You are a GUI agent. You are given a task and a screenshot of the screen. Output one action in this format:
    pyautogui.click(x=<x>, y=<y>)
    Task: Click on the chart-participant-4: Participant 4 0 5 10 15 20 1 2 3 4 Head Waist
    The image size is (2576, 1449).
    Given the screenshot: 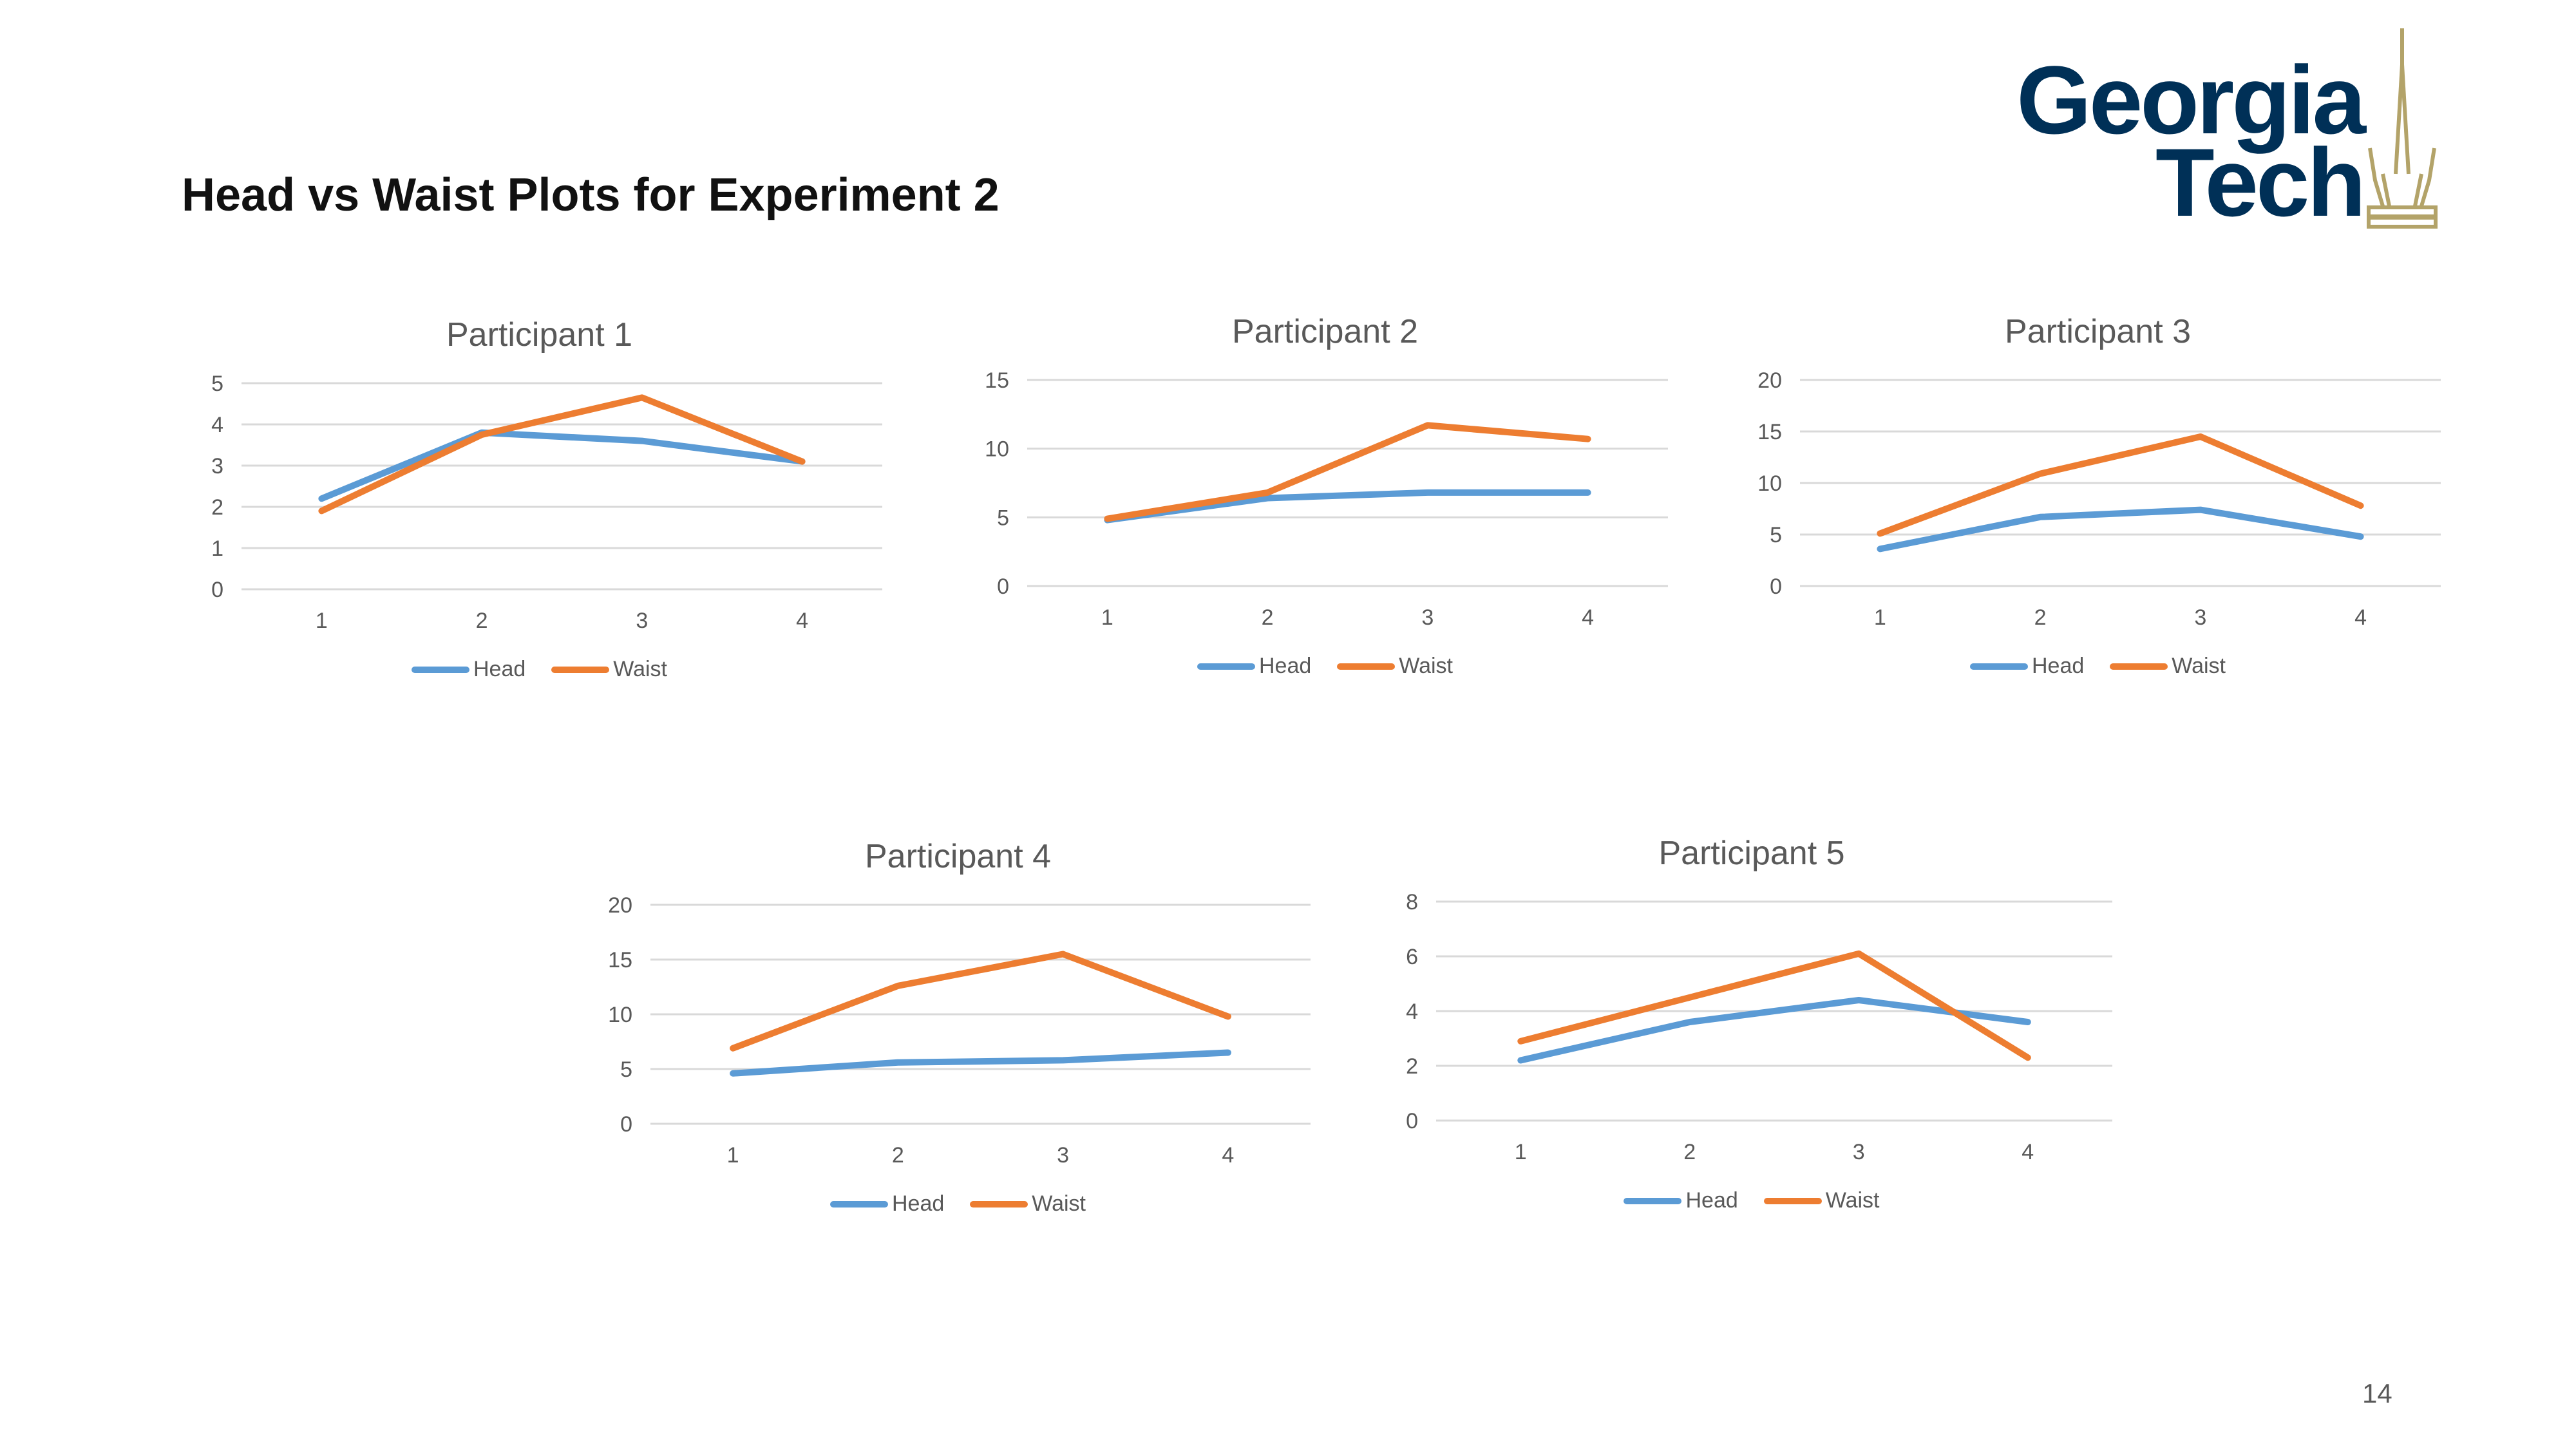 What is the action you would take?
    pyautogui.click(x=957, y=1040)
    